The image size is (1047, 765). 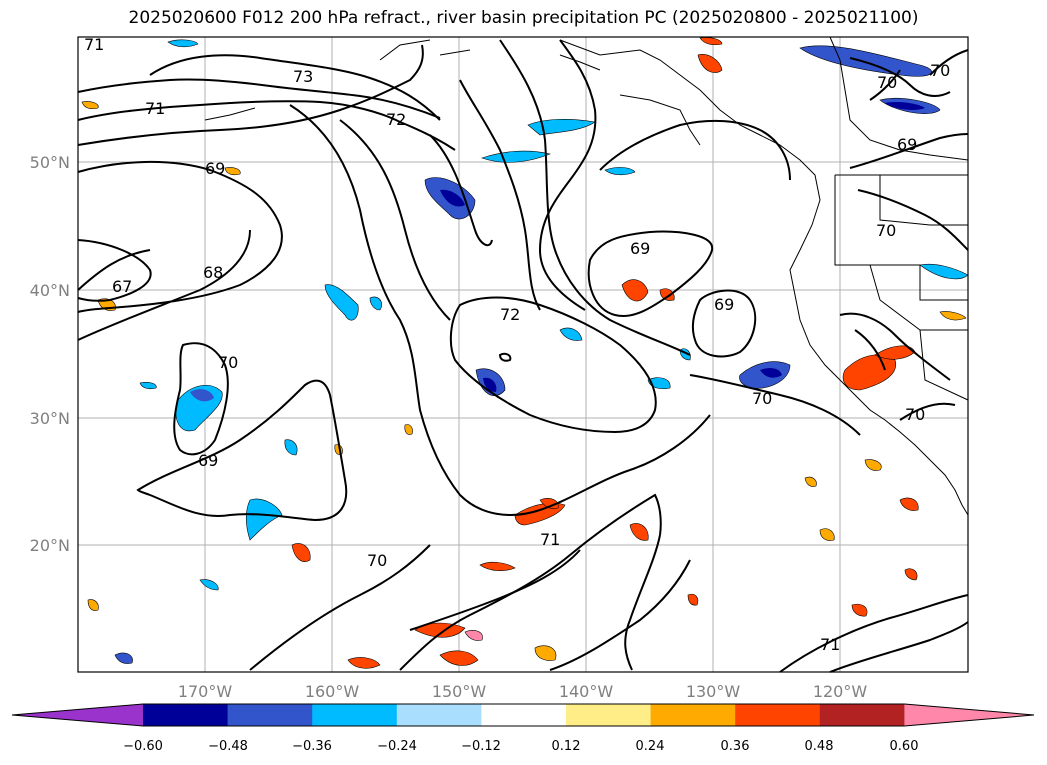 I want to click on lat-label: 30°N, so click(x=50, y=418).